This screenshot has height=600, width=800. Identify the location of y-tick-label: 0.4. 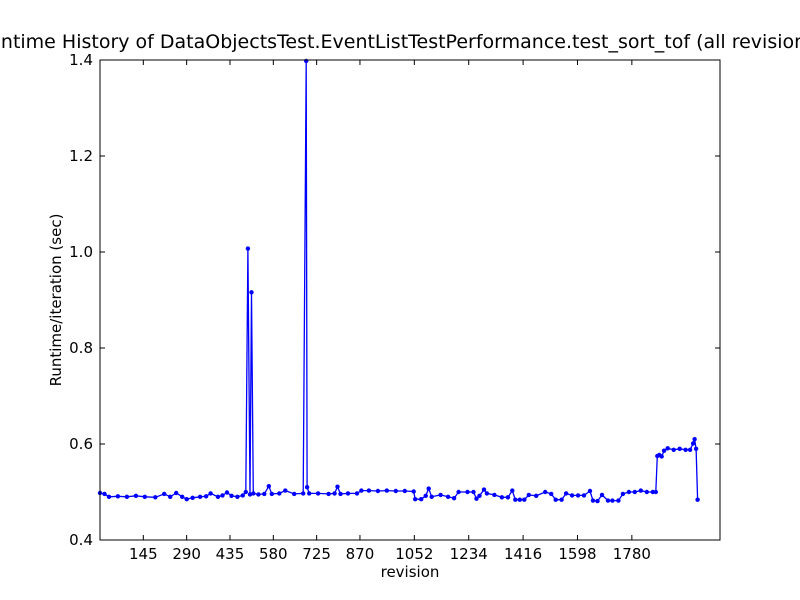
(81, 540).